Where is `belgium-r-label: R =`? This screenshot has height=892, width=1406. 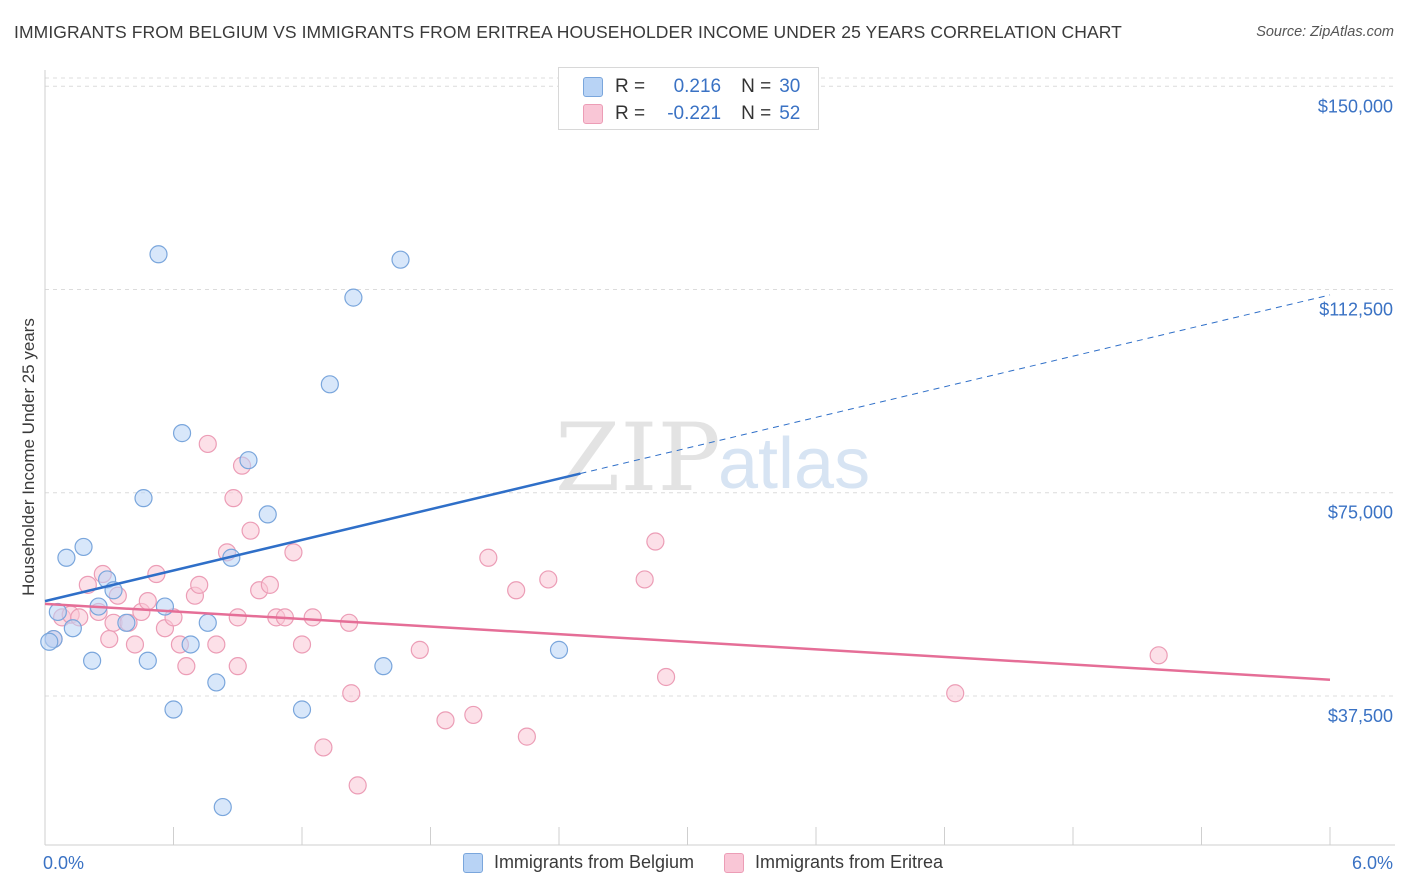 belgium-r-label: R = is located at coordinates (630, 86).